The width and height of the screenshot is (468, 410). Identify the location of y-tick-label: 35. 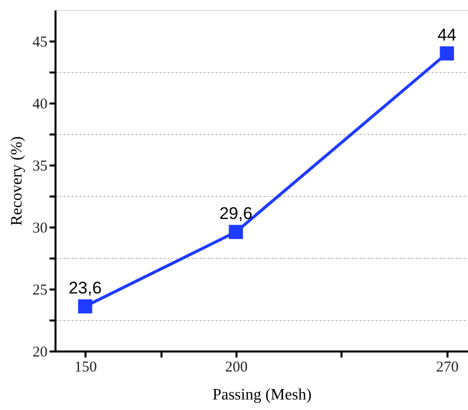
(40, 166).